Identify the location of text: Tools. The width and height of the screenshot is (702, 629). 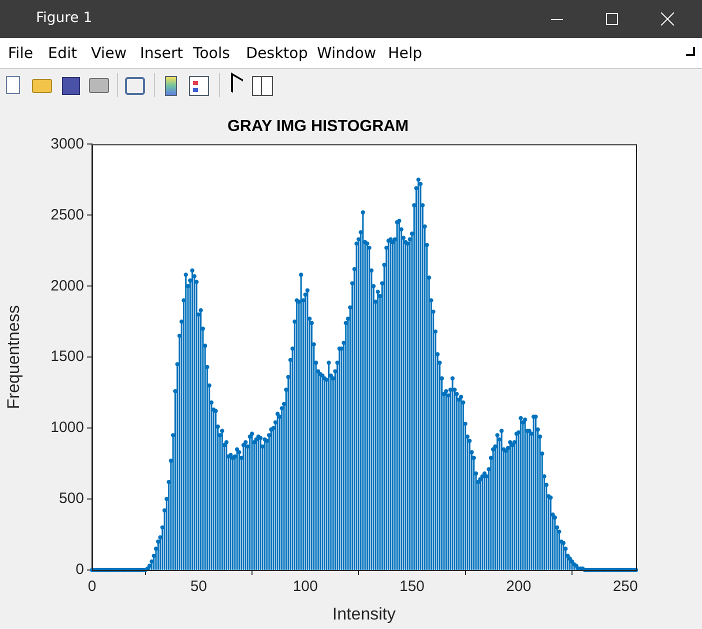
(211, 53).